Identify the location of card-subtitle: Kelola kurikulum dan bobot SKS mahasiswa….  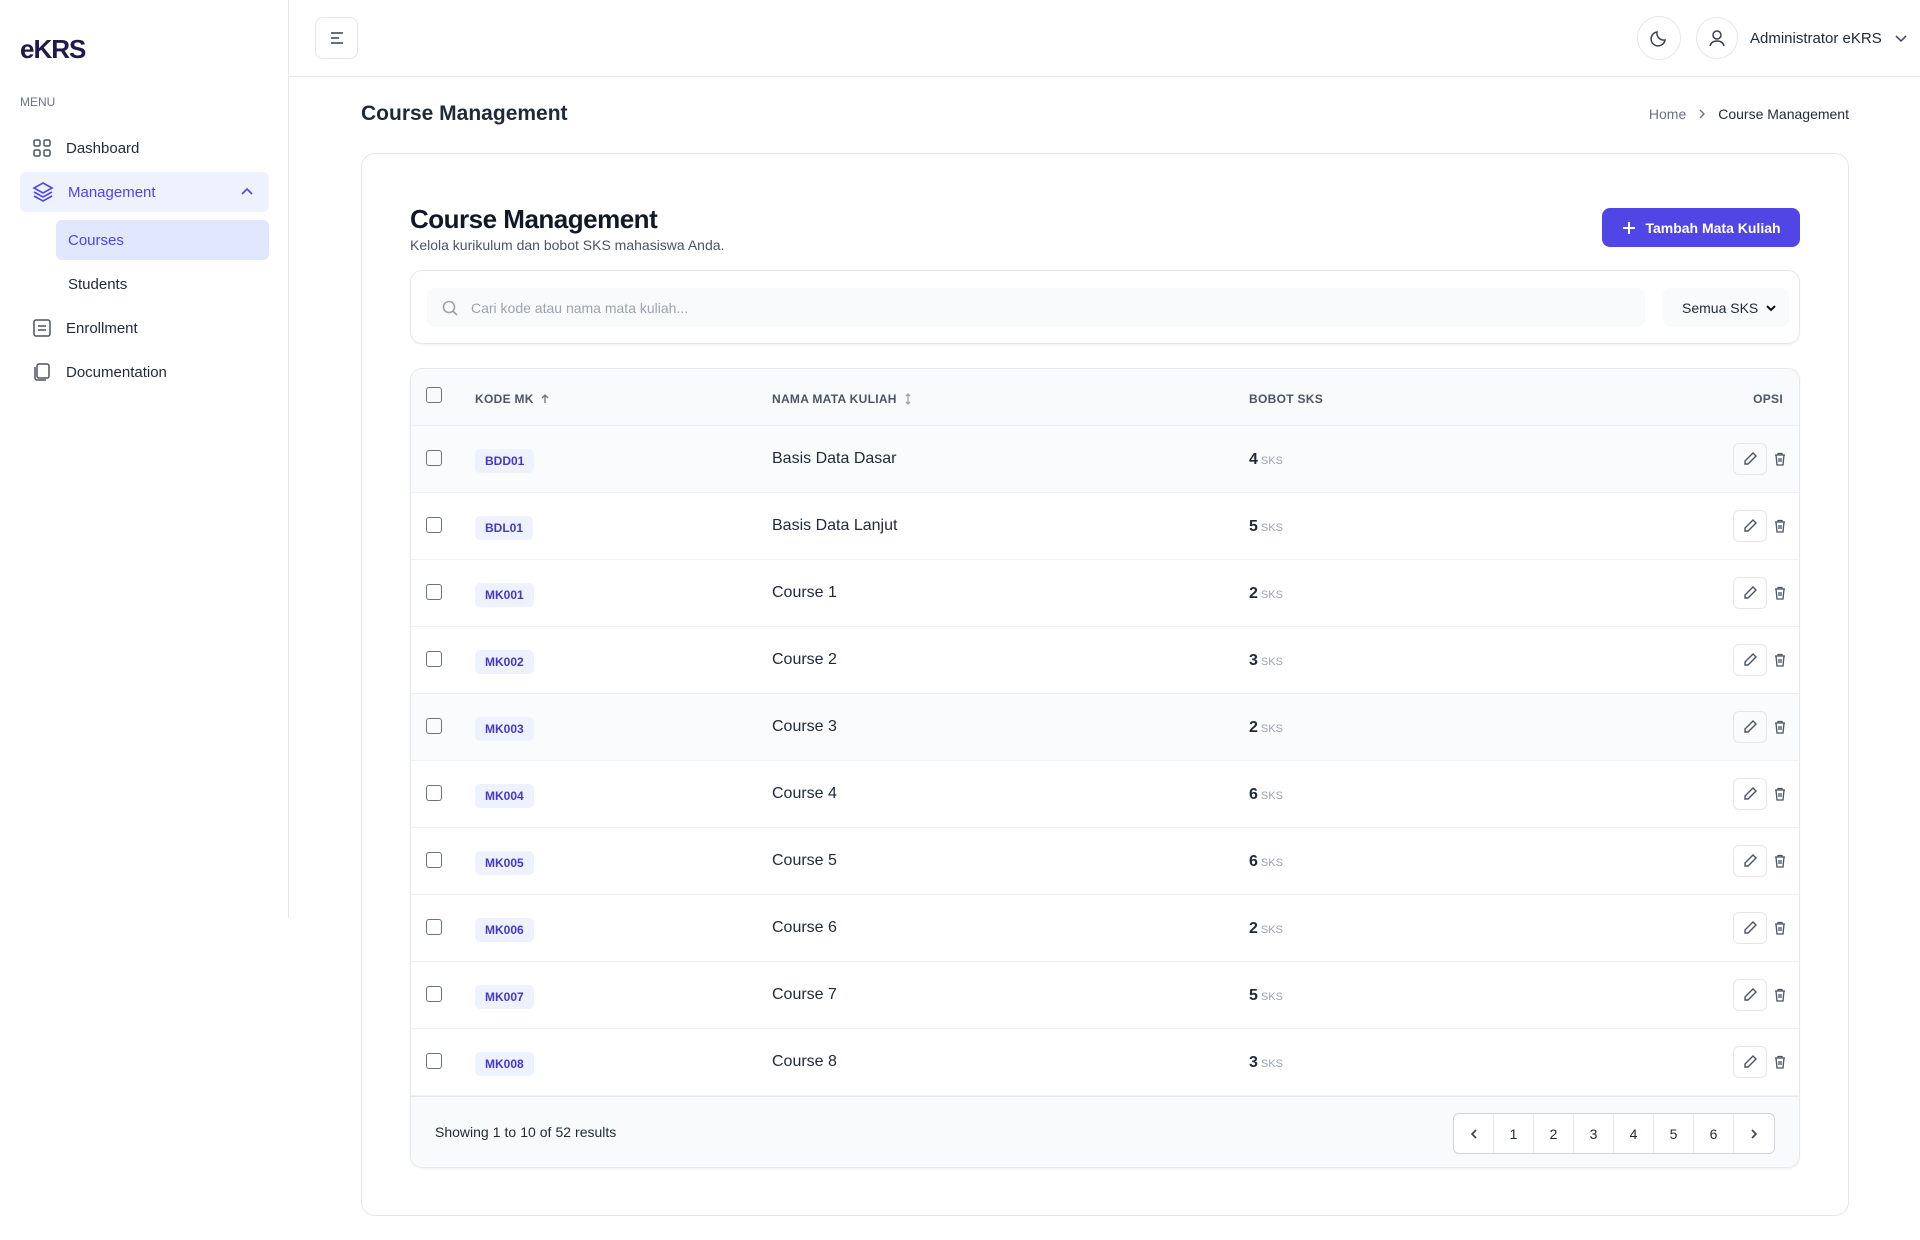
(567, 245).